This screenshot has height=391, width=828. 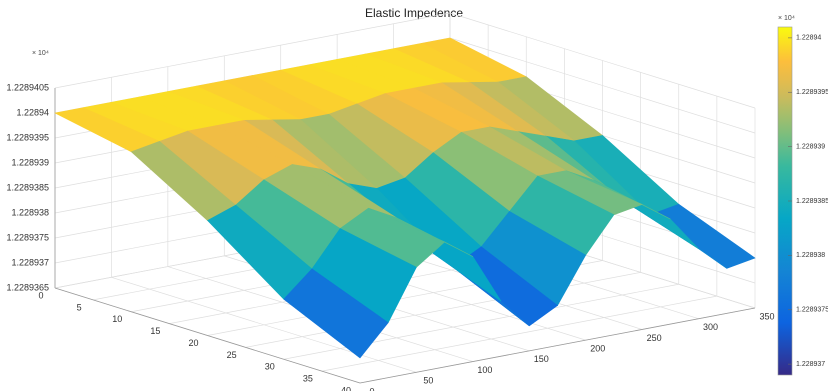 What do you see at coordinates (232, 355) in the screenshot?
I see `y-tick-label: 25` at bounding box center [232, 355].